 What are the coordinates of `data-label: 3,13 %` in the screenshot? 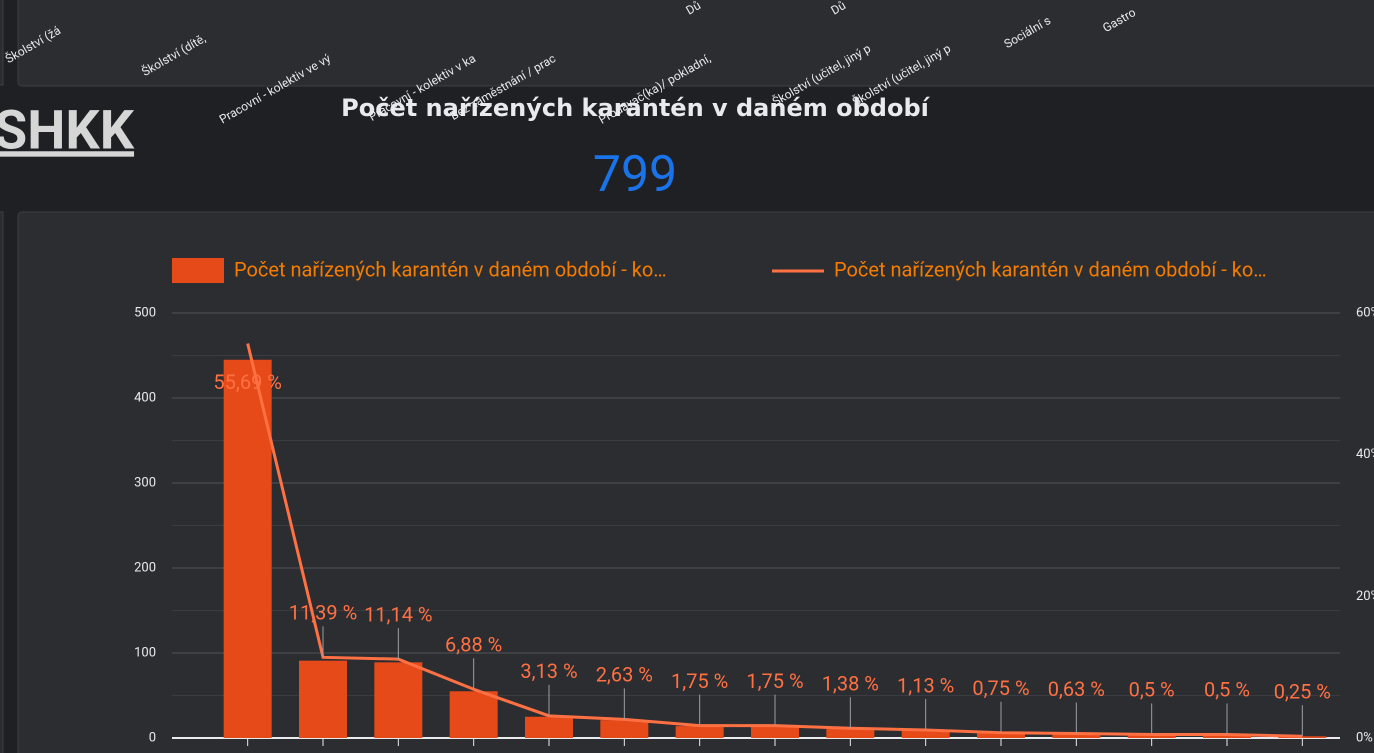 It's located at (548, 671).